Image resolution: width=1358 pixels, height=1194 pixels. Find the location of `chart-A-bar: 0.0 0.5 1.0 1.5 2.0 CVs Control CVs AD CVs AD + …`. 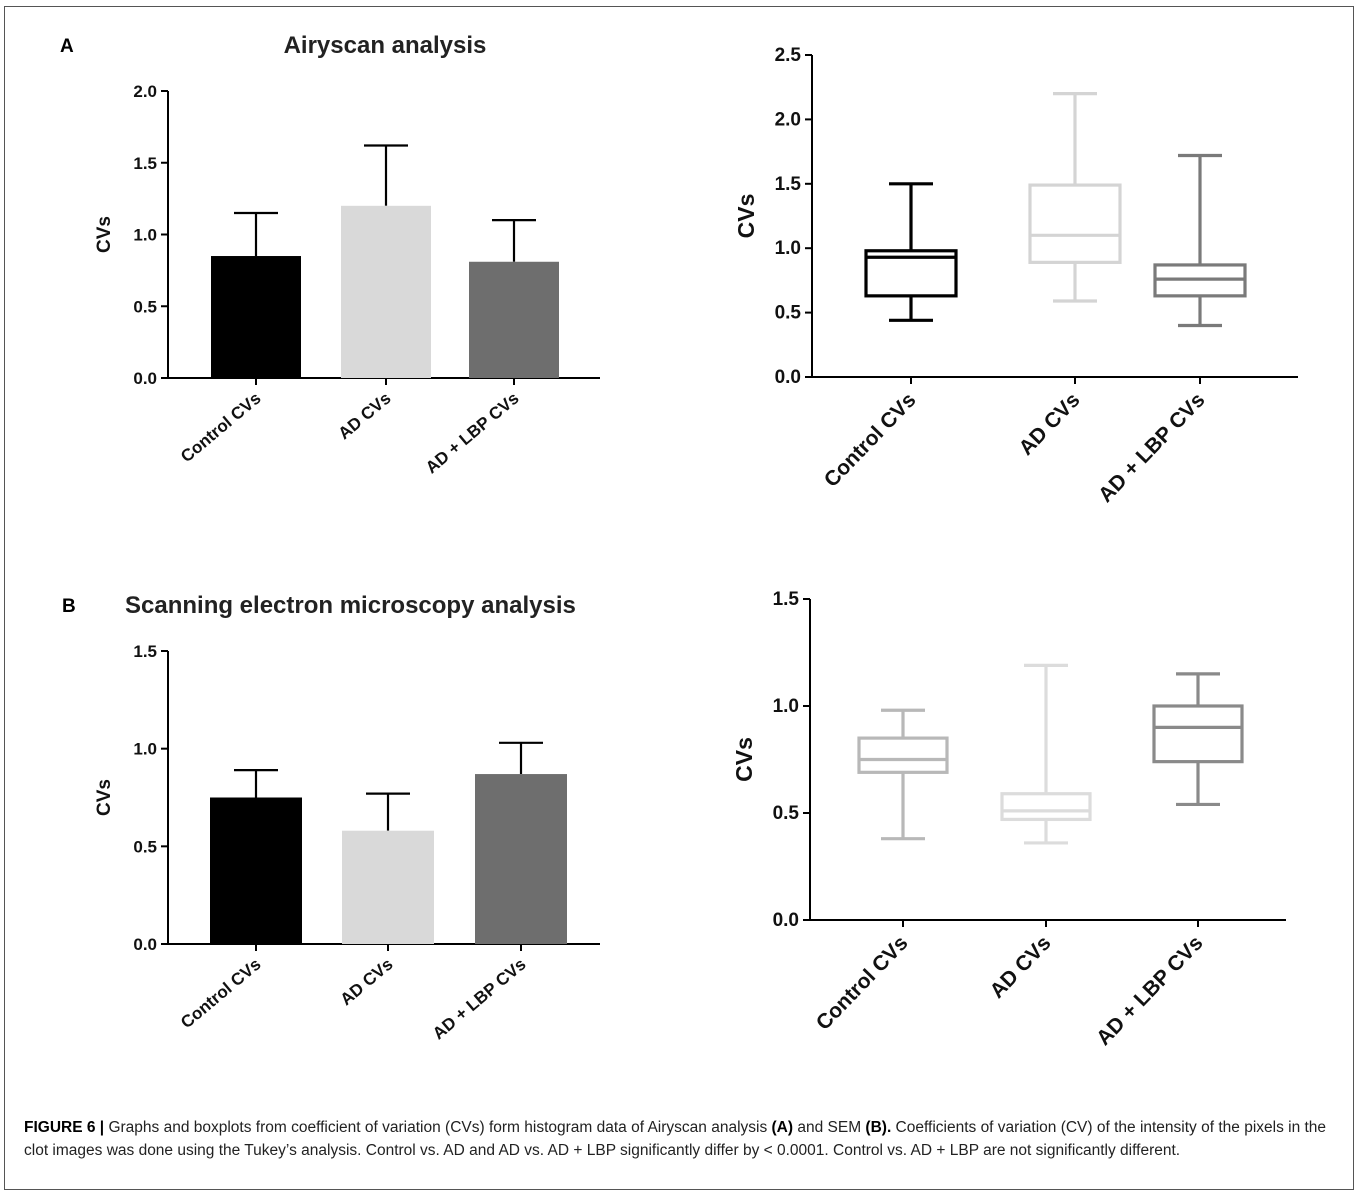

chart-A-bar: 0.0 0.5 1.0 1.5 2.0 CVs Control CVs AD CVs AD + … is located at coordinates (347, 279).